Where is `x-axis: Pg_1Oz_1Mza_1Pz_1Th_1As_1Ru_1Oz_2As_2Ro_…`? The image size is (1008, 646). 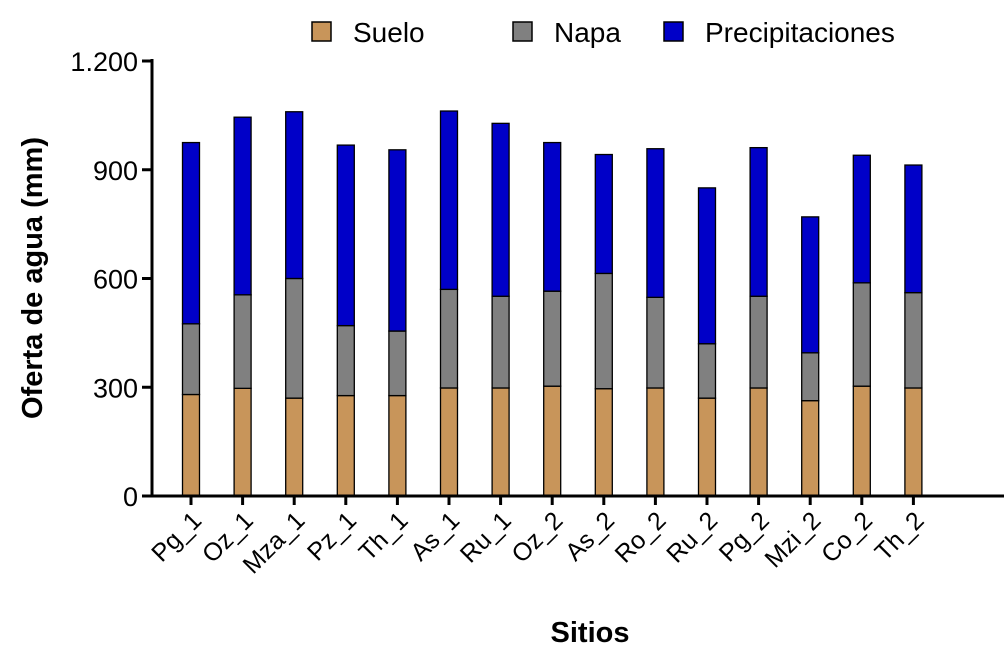 x-axis: Pg_1Oz_1Mza_1Pz_1Th_1As_1Ru_1Oz_2As_2Ro_… is located at coordinates (575, 536).